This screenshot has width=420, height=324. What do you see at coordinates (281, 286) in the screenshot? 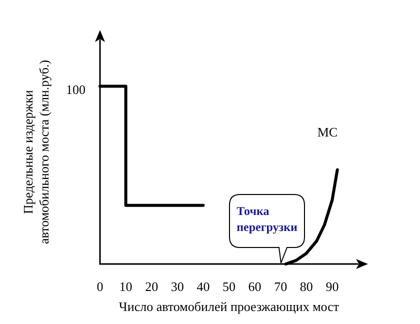
I see `x-tick-label: 70` at bounding box center [281, 286].